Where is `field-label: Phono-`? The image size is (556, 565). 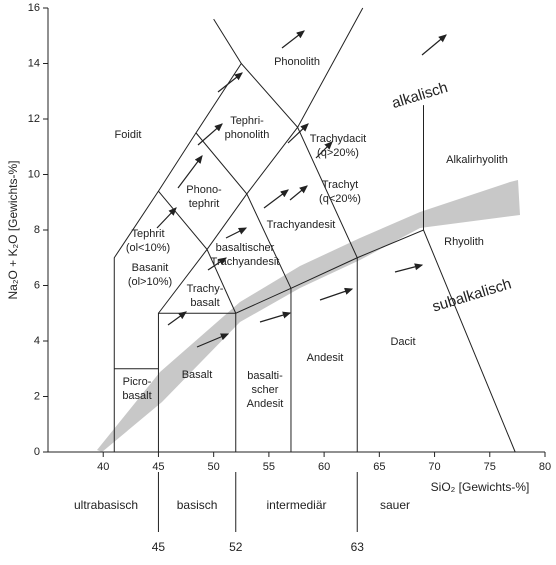 field-label: Phono- is located at coordinates (204, 190).